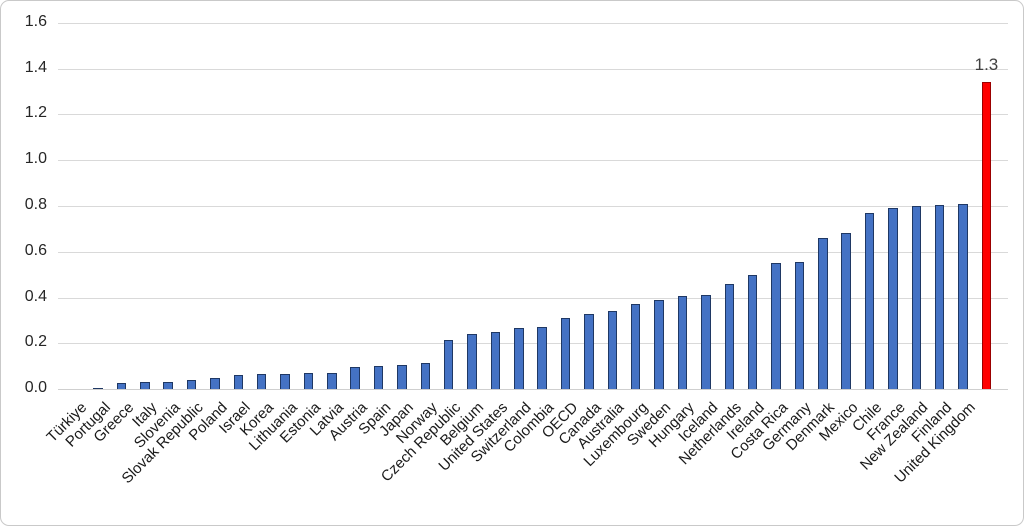  I want to click on bar-sweden, so click(682, 342).